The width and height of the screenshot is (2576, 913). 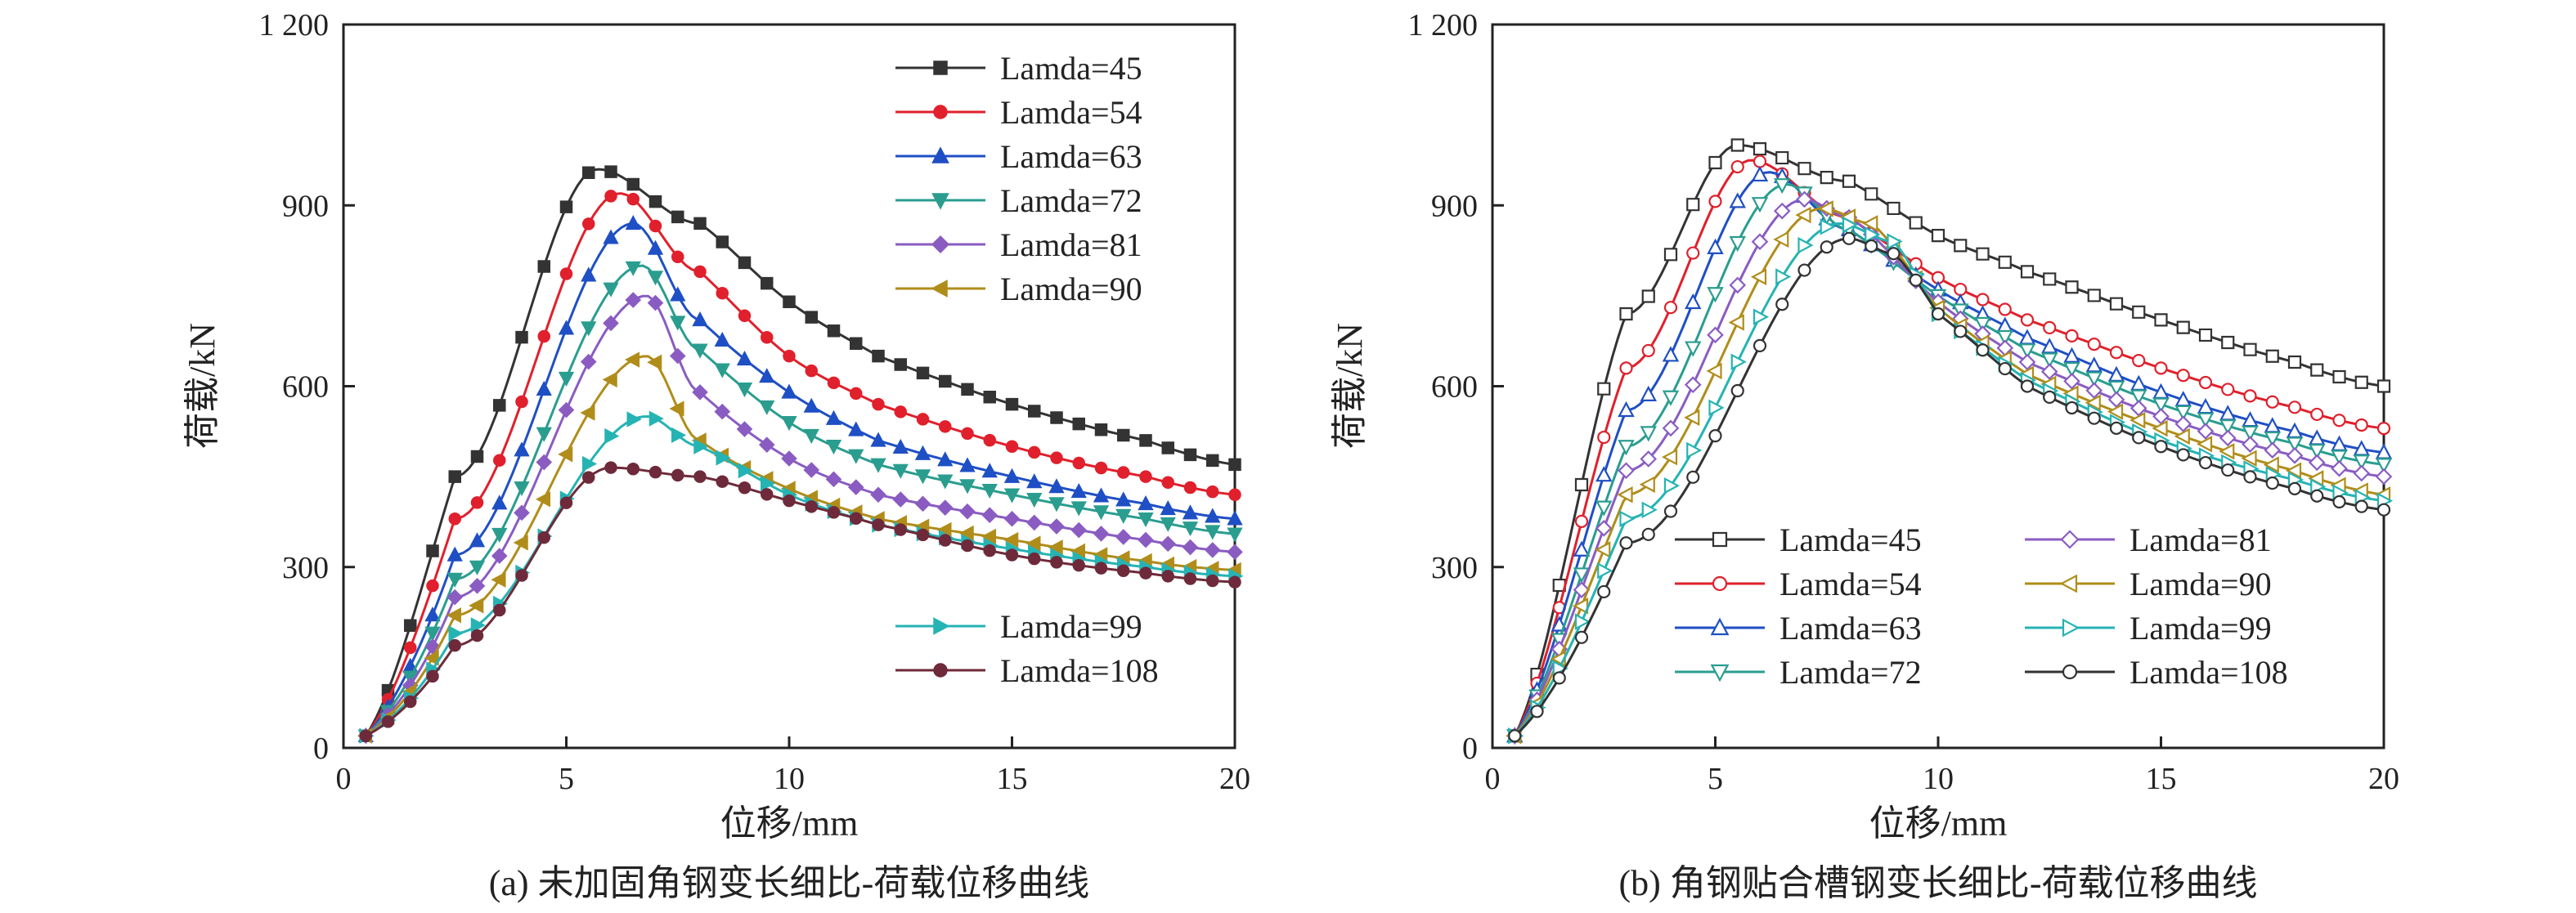 I want to click on x-tick-label: 0, so click(x=344, y=779).